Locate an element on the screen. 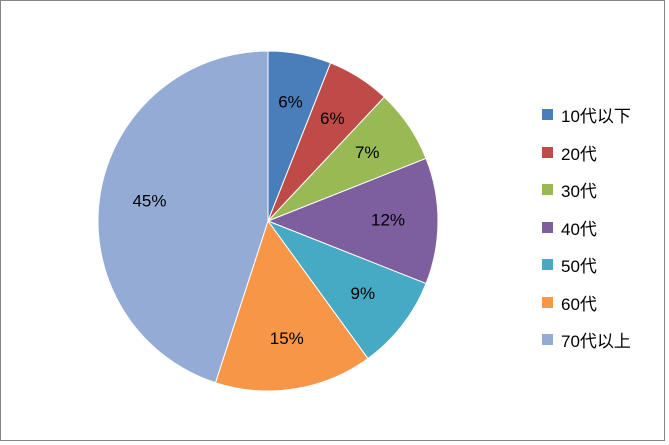 The image size is (669, 445). legend-label: 70代以上 is located at coordinates (596, 342).